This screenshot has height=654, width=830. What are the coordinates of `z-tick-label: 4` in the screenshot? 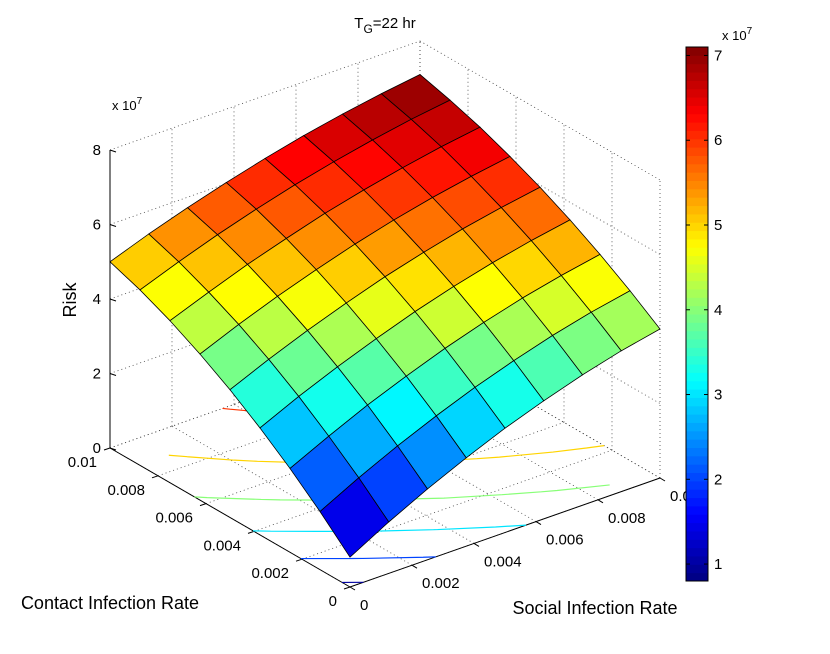 It's located at (97, 299).